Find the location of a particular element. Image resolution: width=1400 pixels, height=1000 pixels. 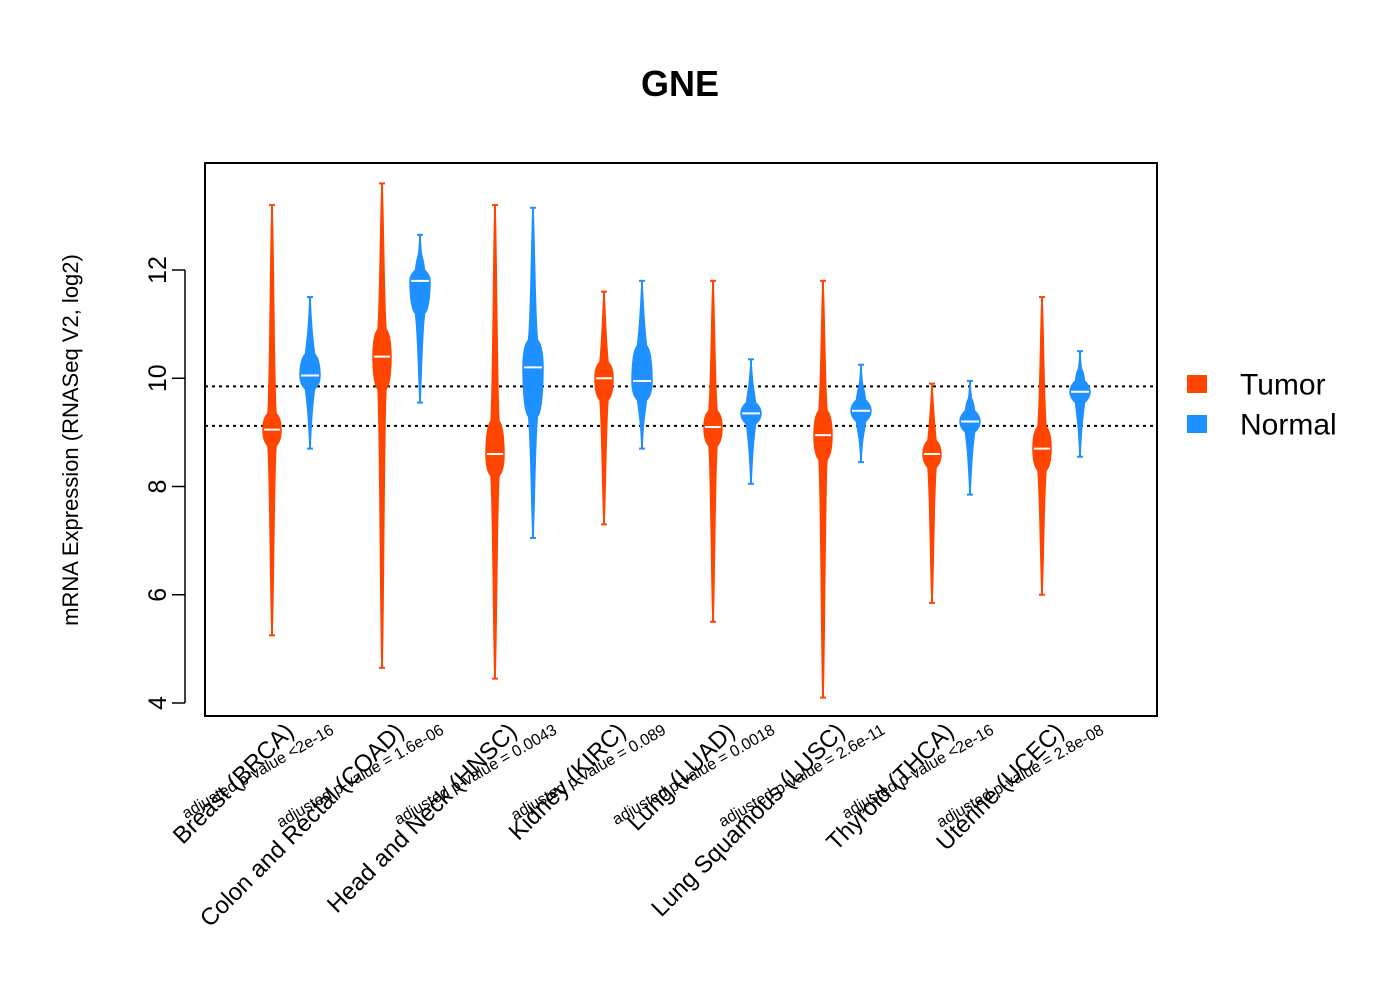

y-tick-label: 10 is located at coordinates (158, 378).